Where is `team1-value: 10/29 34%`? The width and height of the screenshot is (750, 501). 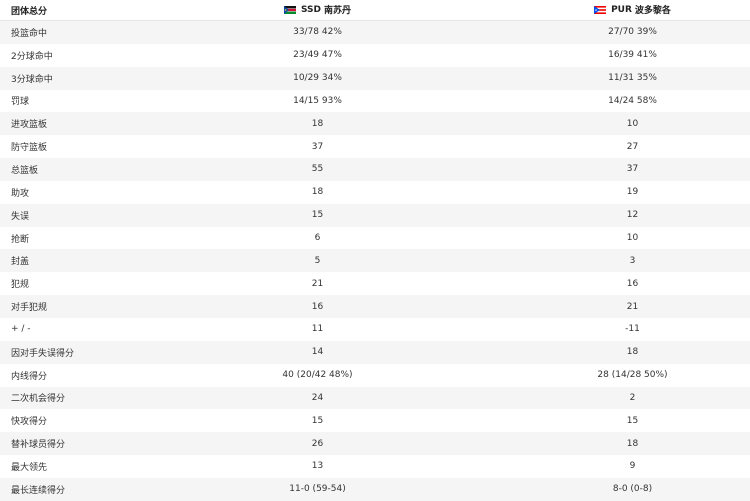
team1-value: 10/29 34% is located at coordinates (317, 78).